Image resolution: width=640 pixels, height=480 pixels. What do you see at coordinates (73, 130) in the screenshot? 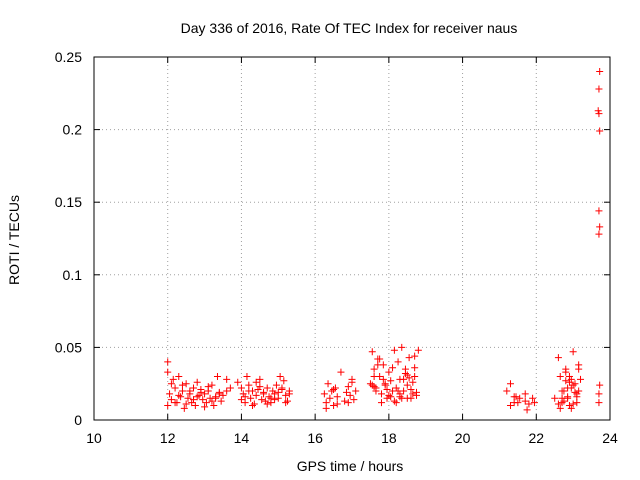
I see `y-tick-label: 0.2` at bounding box center [73, 130].